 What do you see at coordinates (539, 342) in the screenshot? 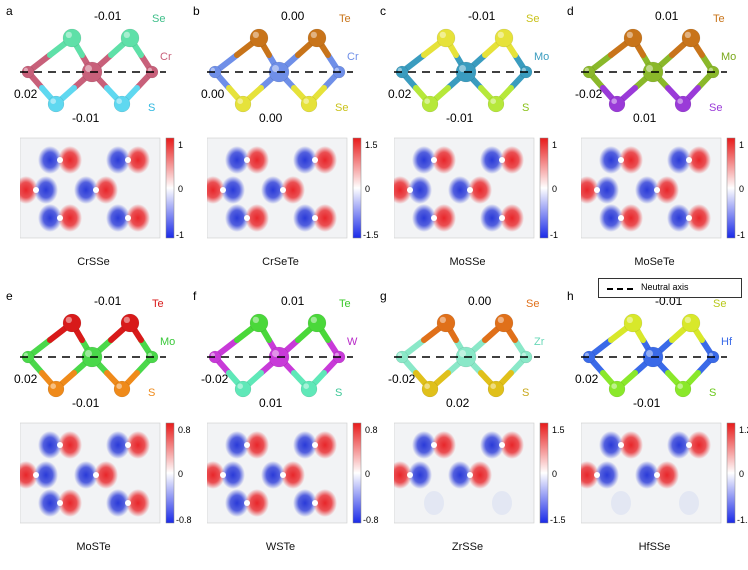
I see `metal-atom-label: Zr` at bounding box center [539, 342].